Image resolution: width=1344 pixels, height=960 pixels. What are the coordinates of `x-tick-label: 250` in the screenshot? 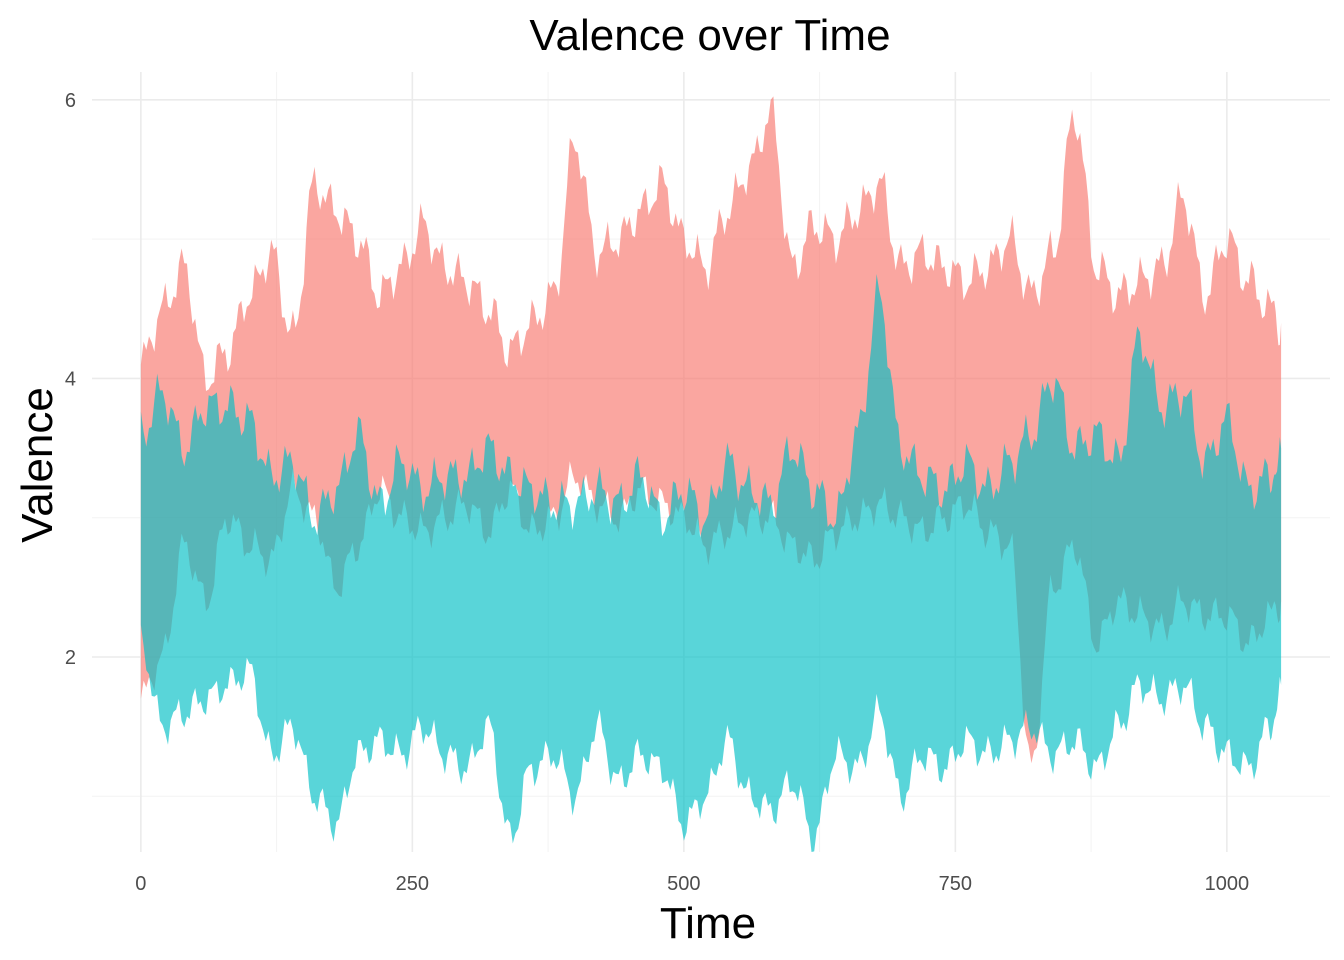 It's located at (412, 884).